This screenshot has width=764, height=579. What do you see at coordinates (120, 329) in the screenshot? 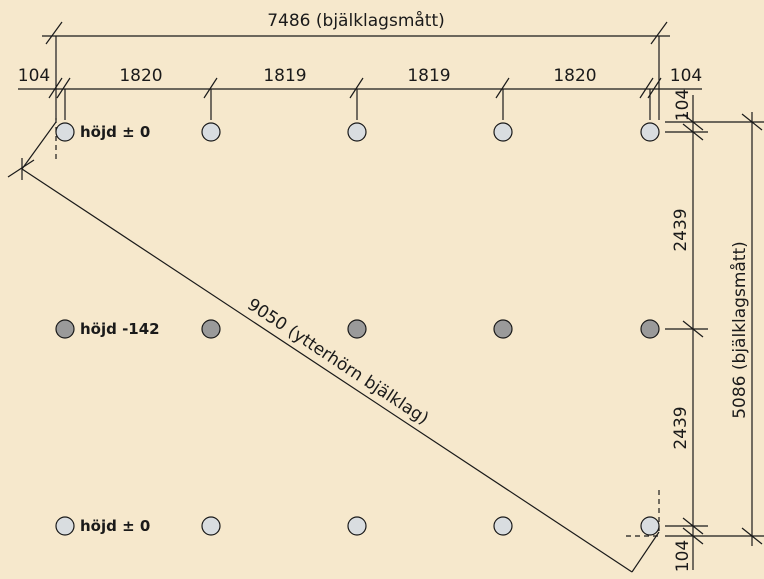
I see `row-label: höjd -142` at bounding box center [120, 329].